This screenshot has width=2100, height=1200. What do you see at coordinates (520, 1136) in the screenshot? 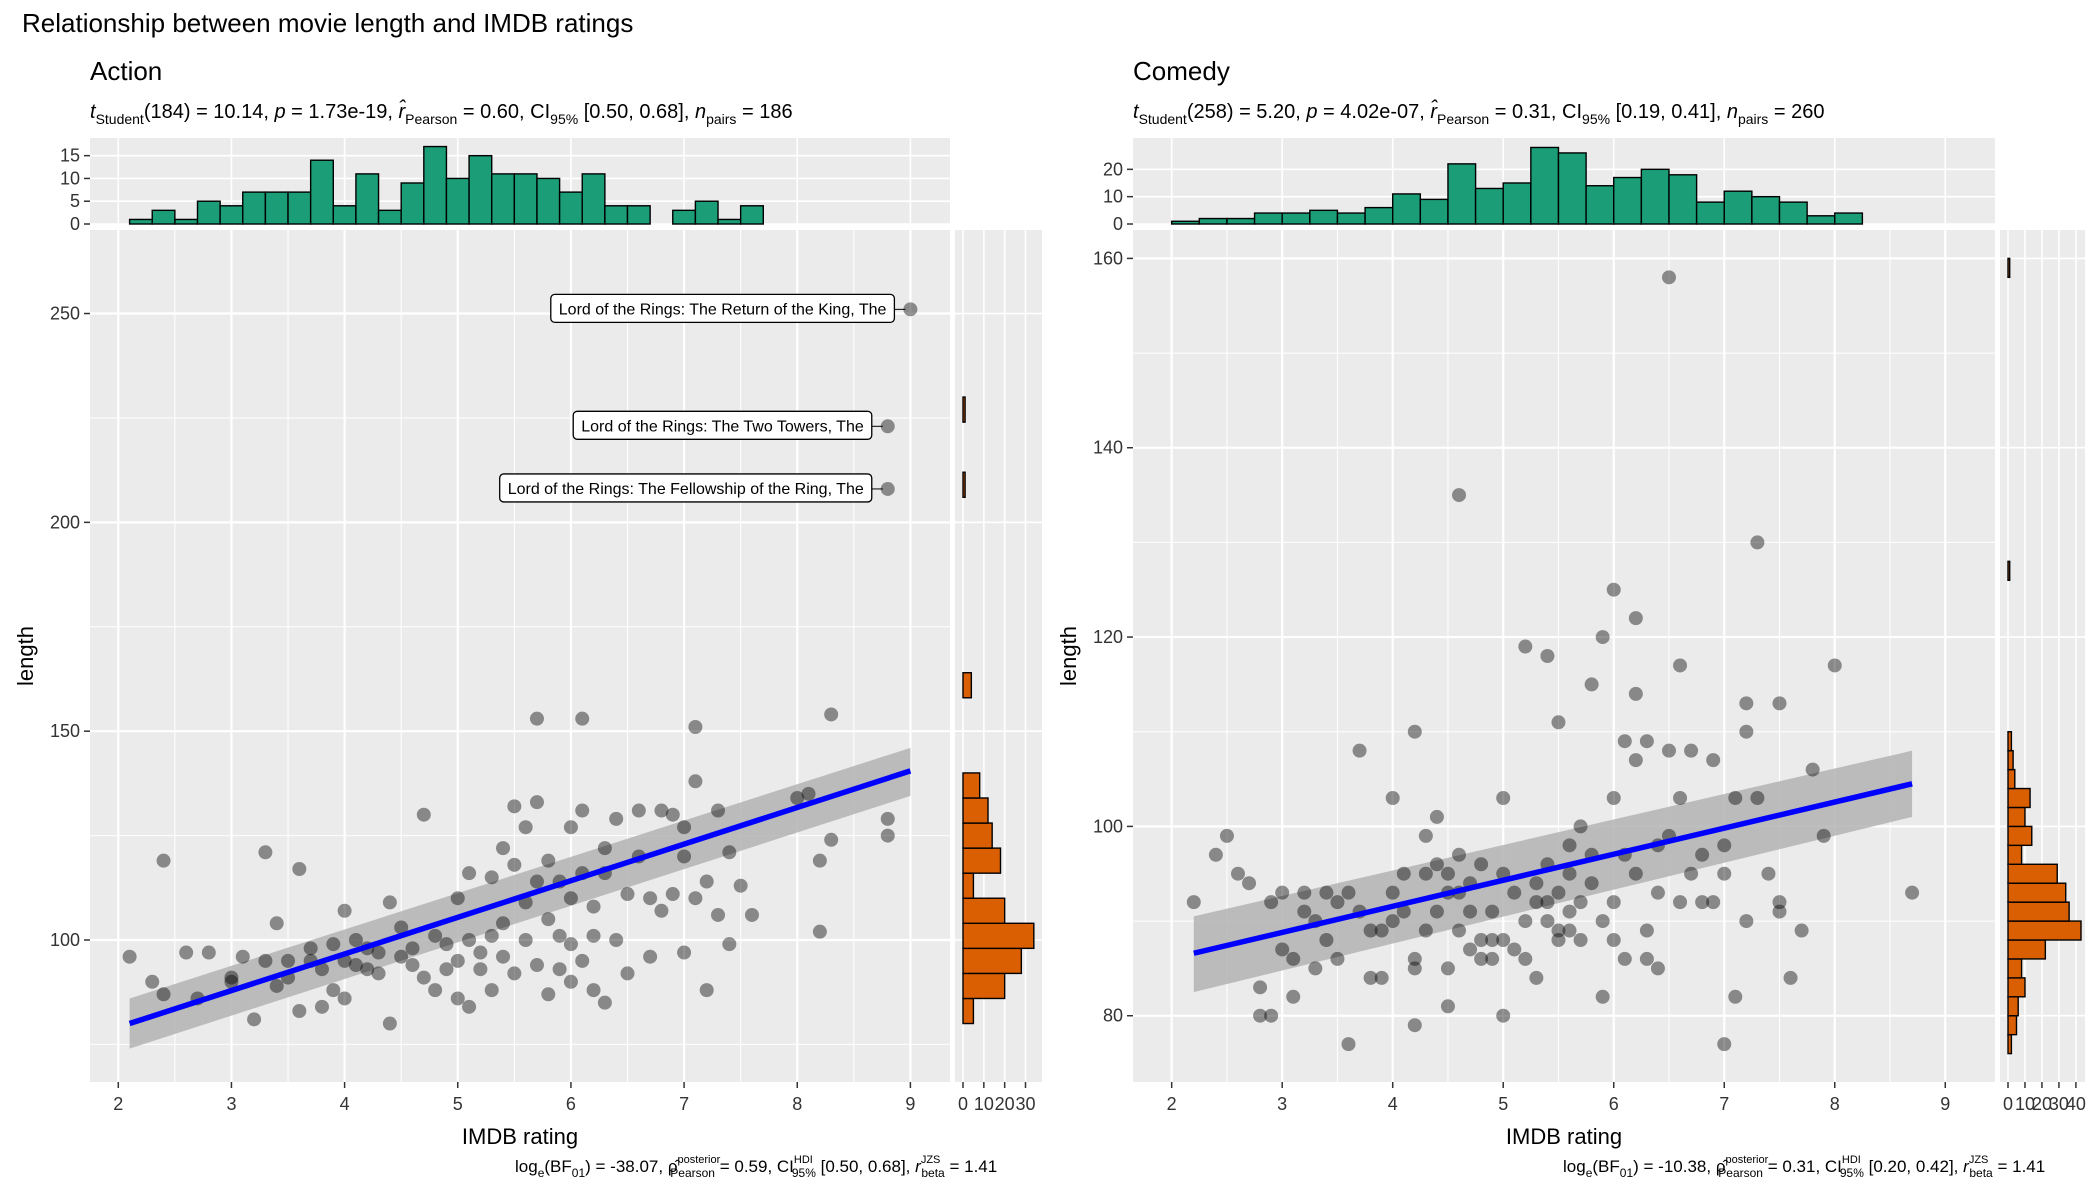
I see `x-axis-label: IMDB rating` at bounding box center [520, 1136].